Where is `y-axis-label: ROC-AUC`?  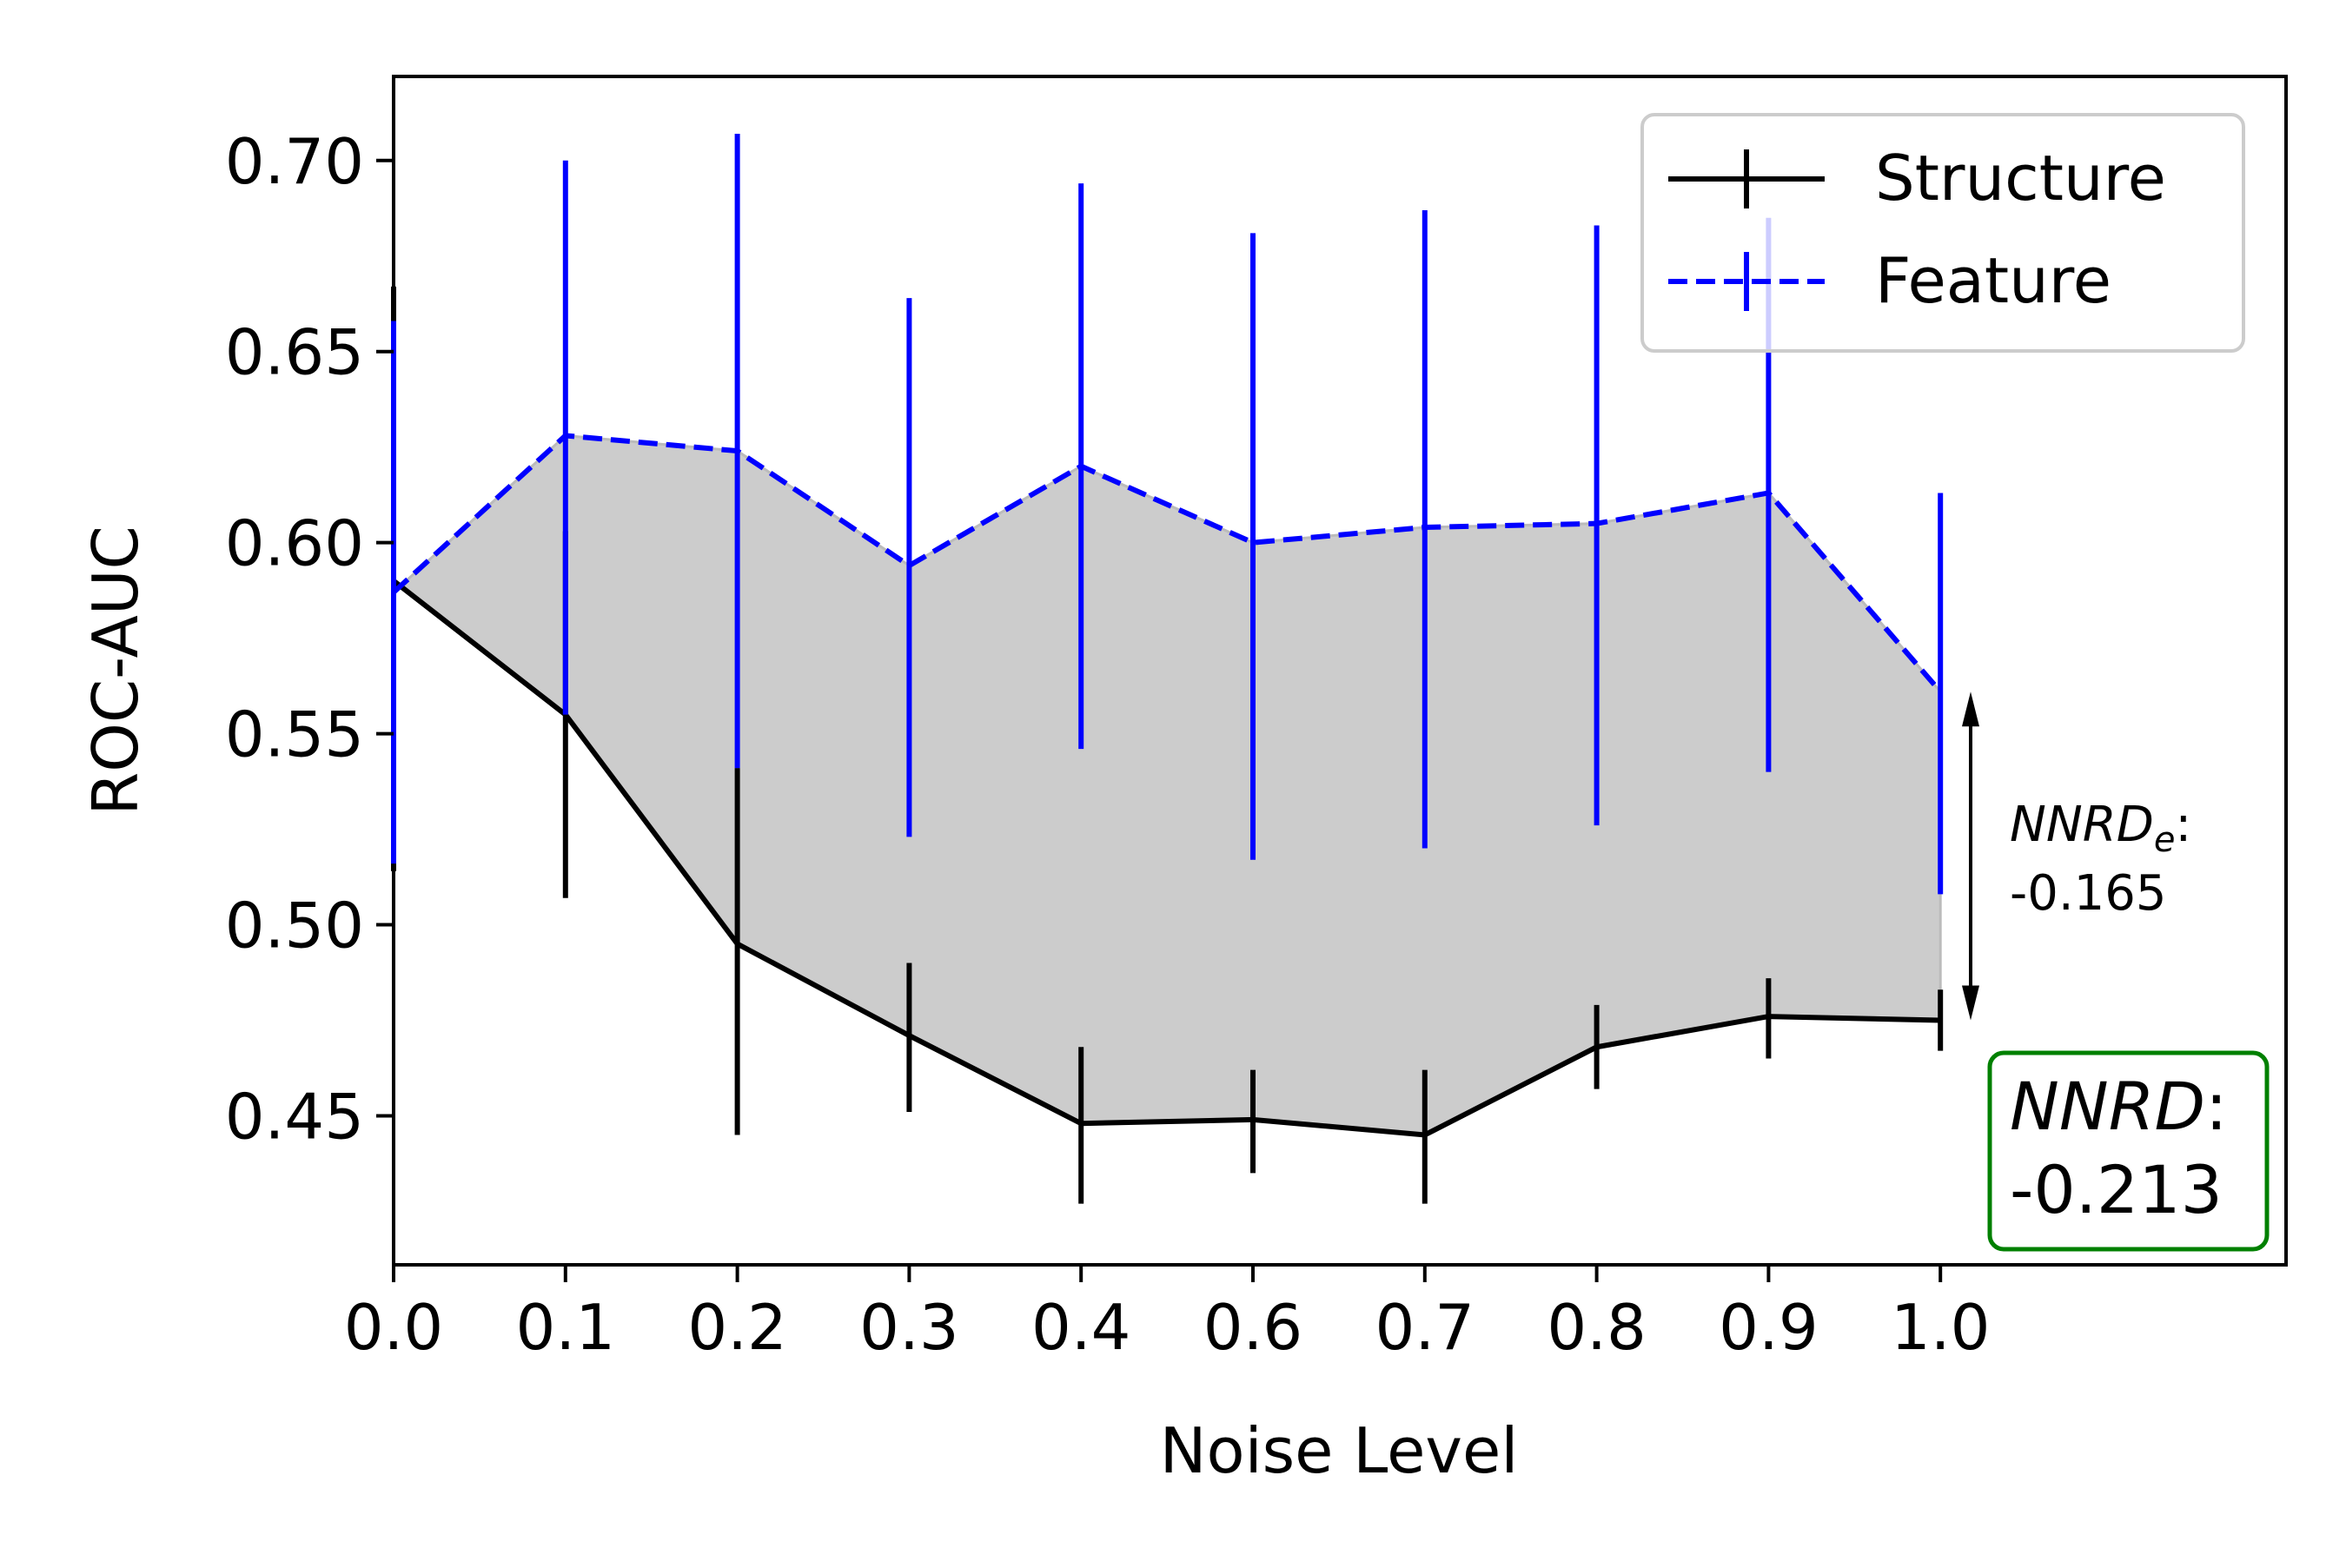
y-axis-label: ROC-AUC is located at coordinates (116, 671).